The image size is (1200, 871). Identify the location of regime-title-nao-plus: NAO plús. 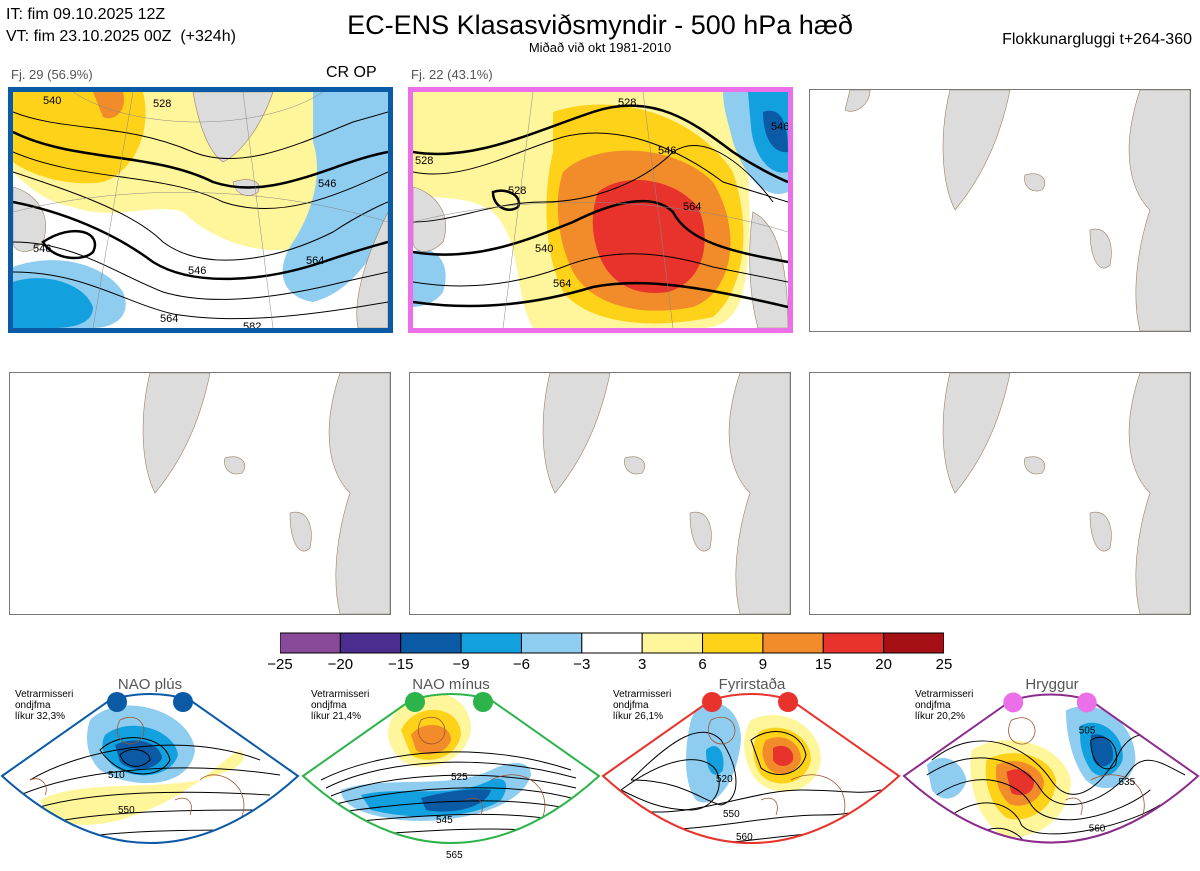
(150, 684).